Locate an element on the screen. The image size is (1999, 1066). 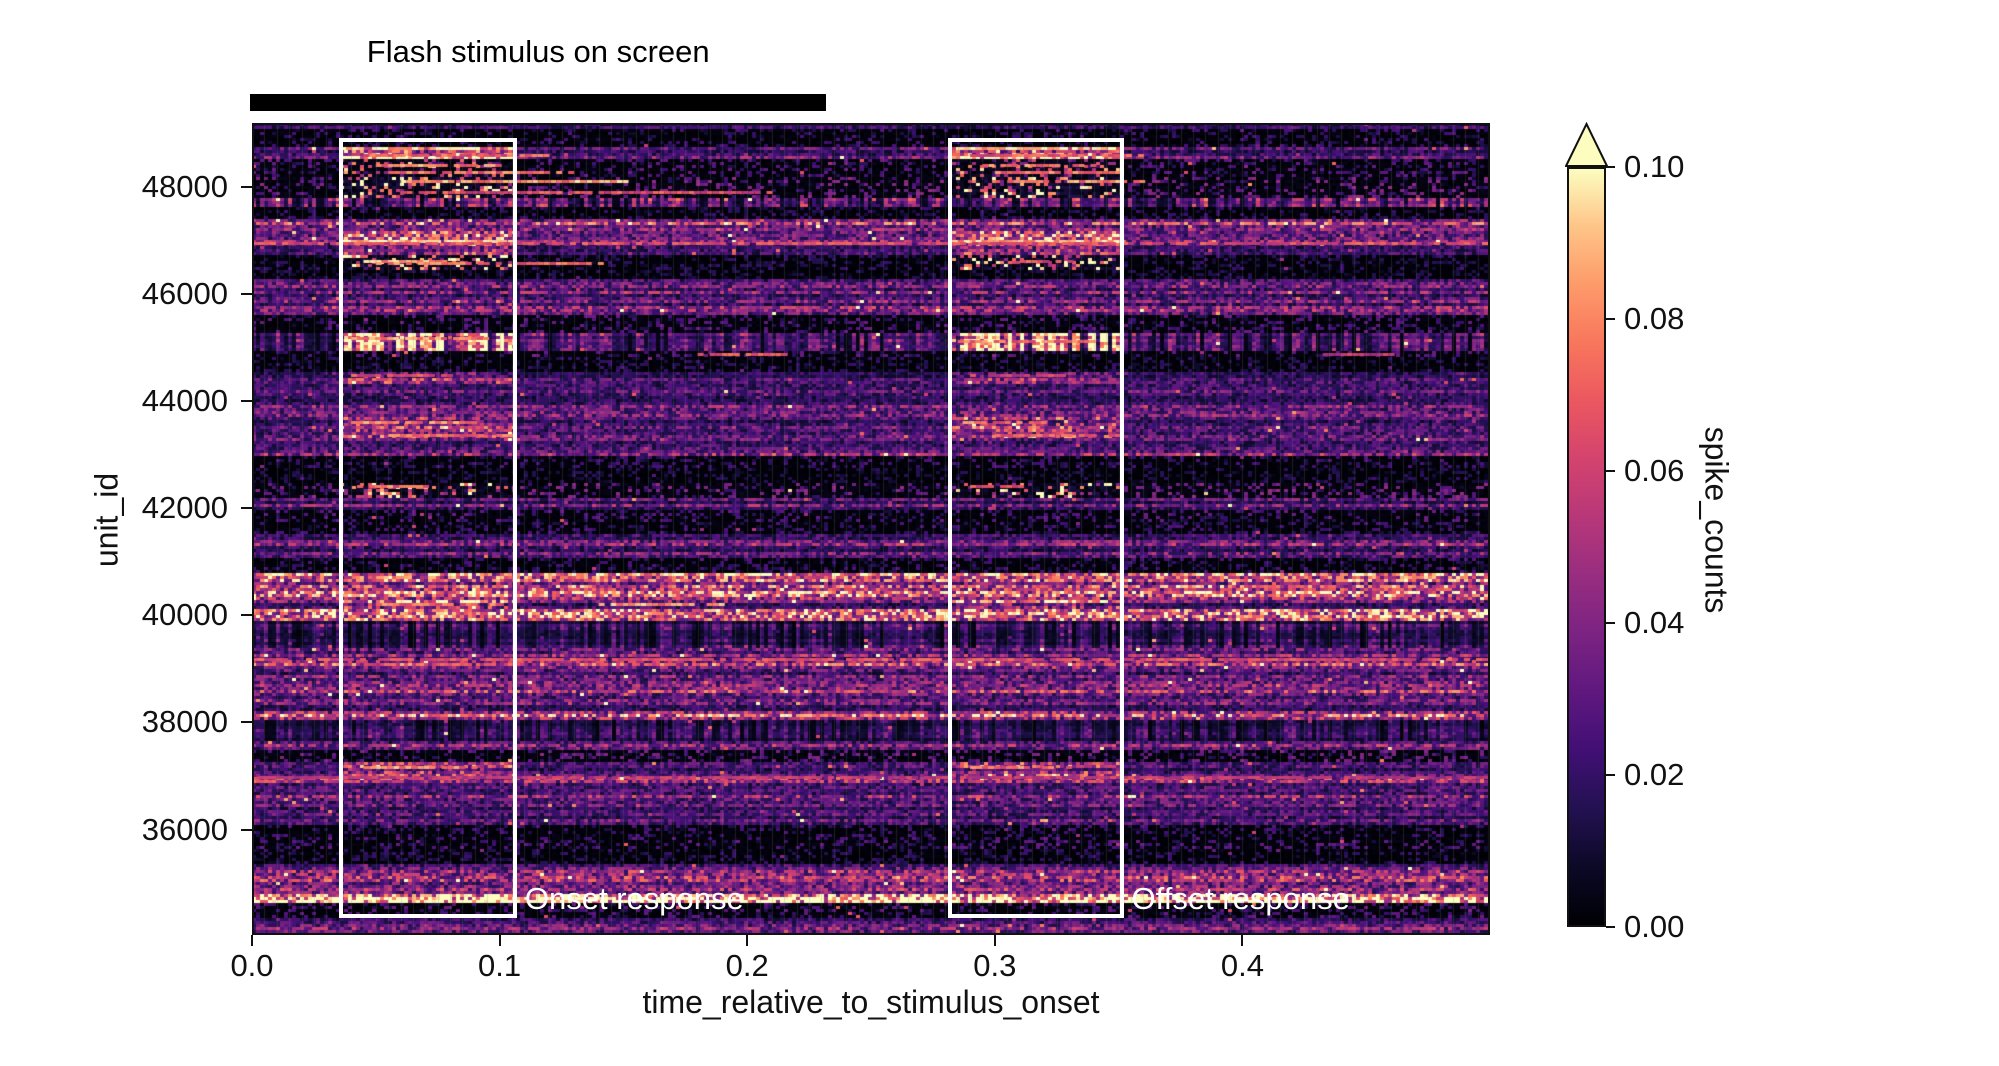
y-tick-label: 46000 is located at coordinates (184, 294).